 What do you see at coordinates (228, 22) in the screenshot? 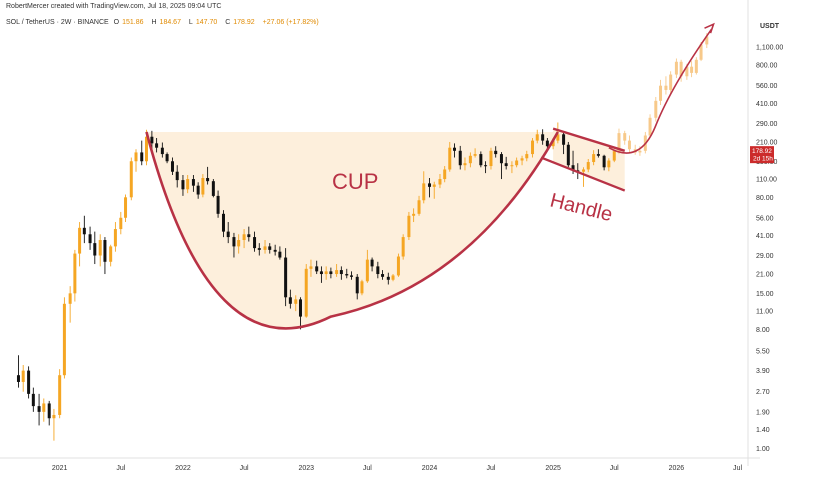
I see `close-label: C` at bounding box center [228, 22].